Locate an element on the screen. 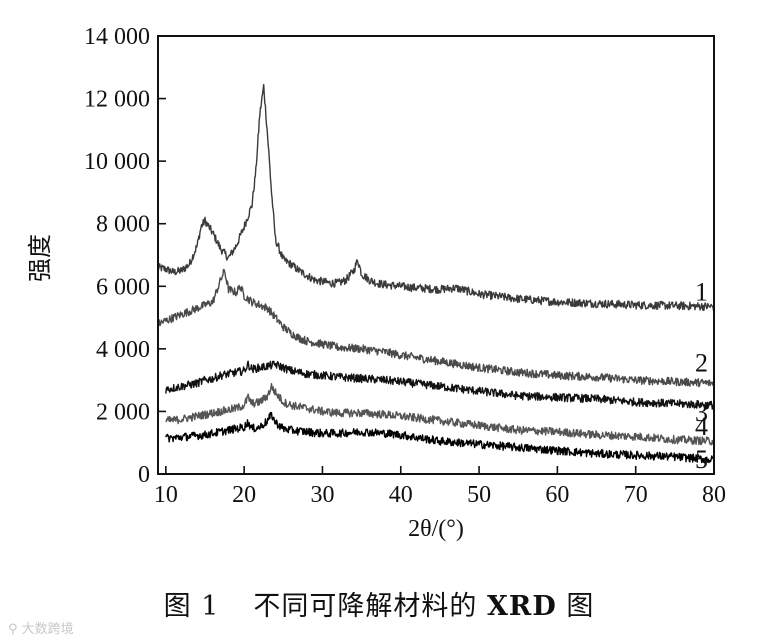  y-tick-label: 6 000 is located at coordinates (123, 287).